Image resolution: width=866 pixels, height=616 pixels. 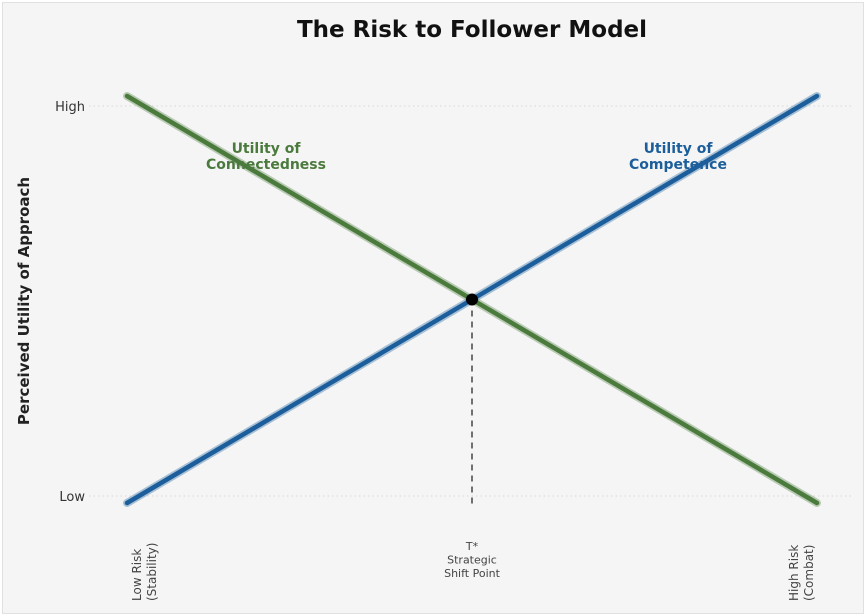 I want to click on marker-layer, so click(x=472, y=399).